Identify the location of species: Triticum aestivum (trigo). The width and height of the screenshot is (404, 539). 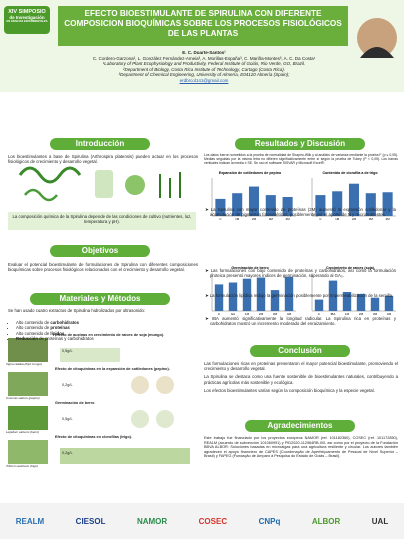
(22, 466).